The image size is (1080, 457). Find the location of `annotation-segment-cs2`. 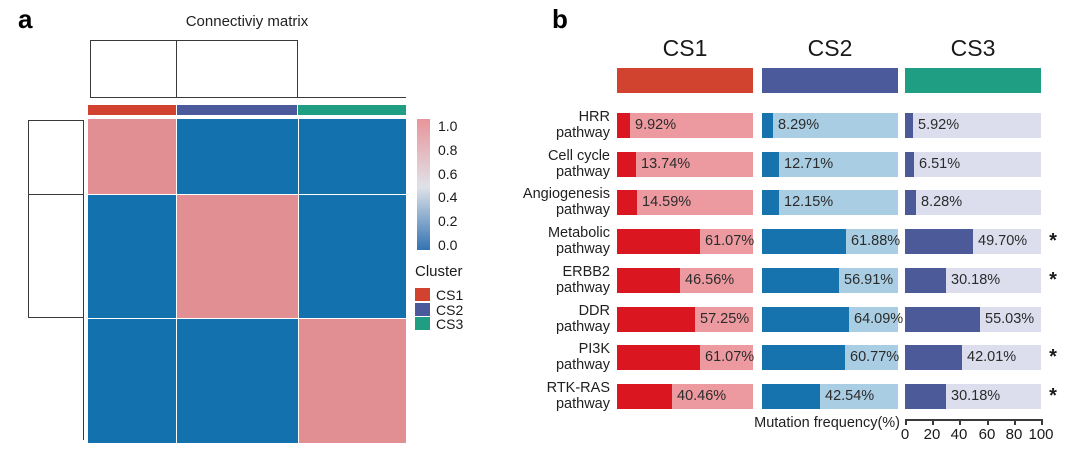

annotation-segment-cs2 is located at coordinates (237, 110).